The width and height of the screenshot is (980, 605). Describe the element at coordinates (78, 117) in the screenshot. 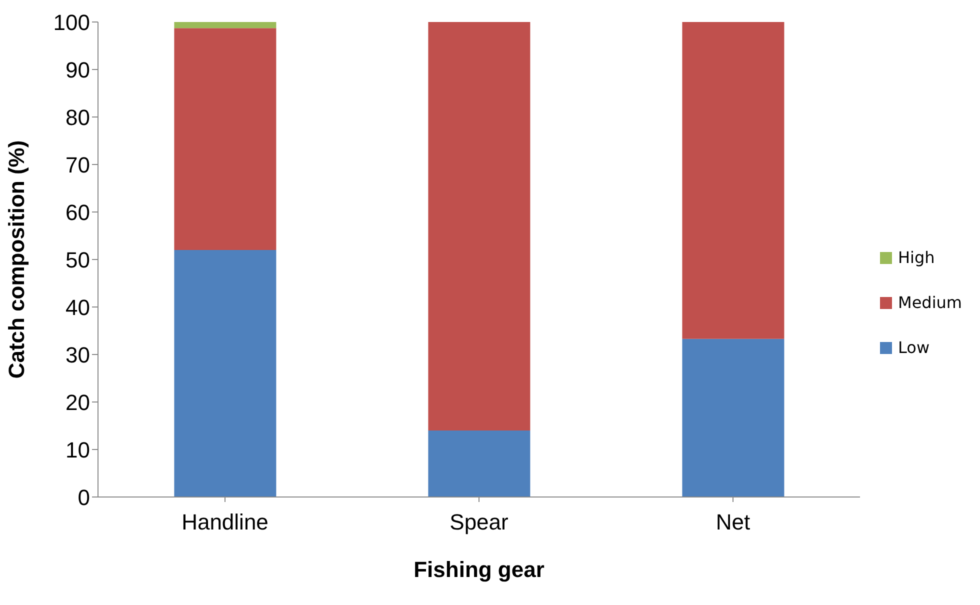

I see `y-tick-label: 80` at that location.